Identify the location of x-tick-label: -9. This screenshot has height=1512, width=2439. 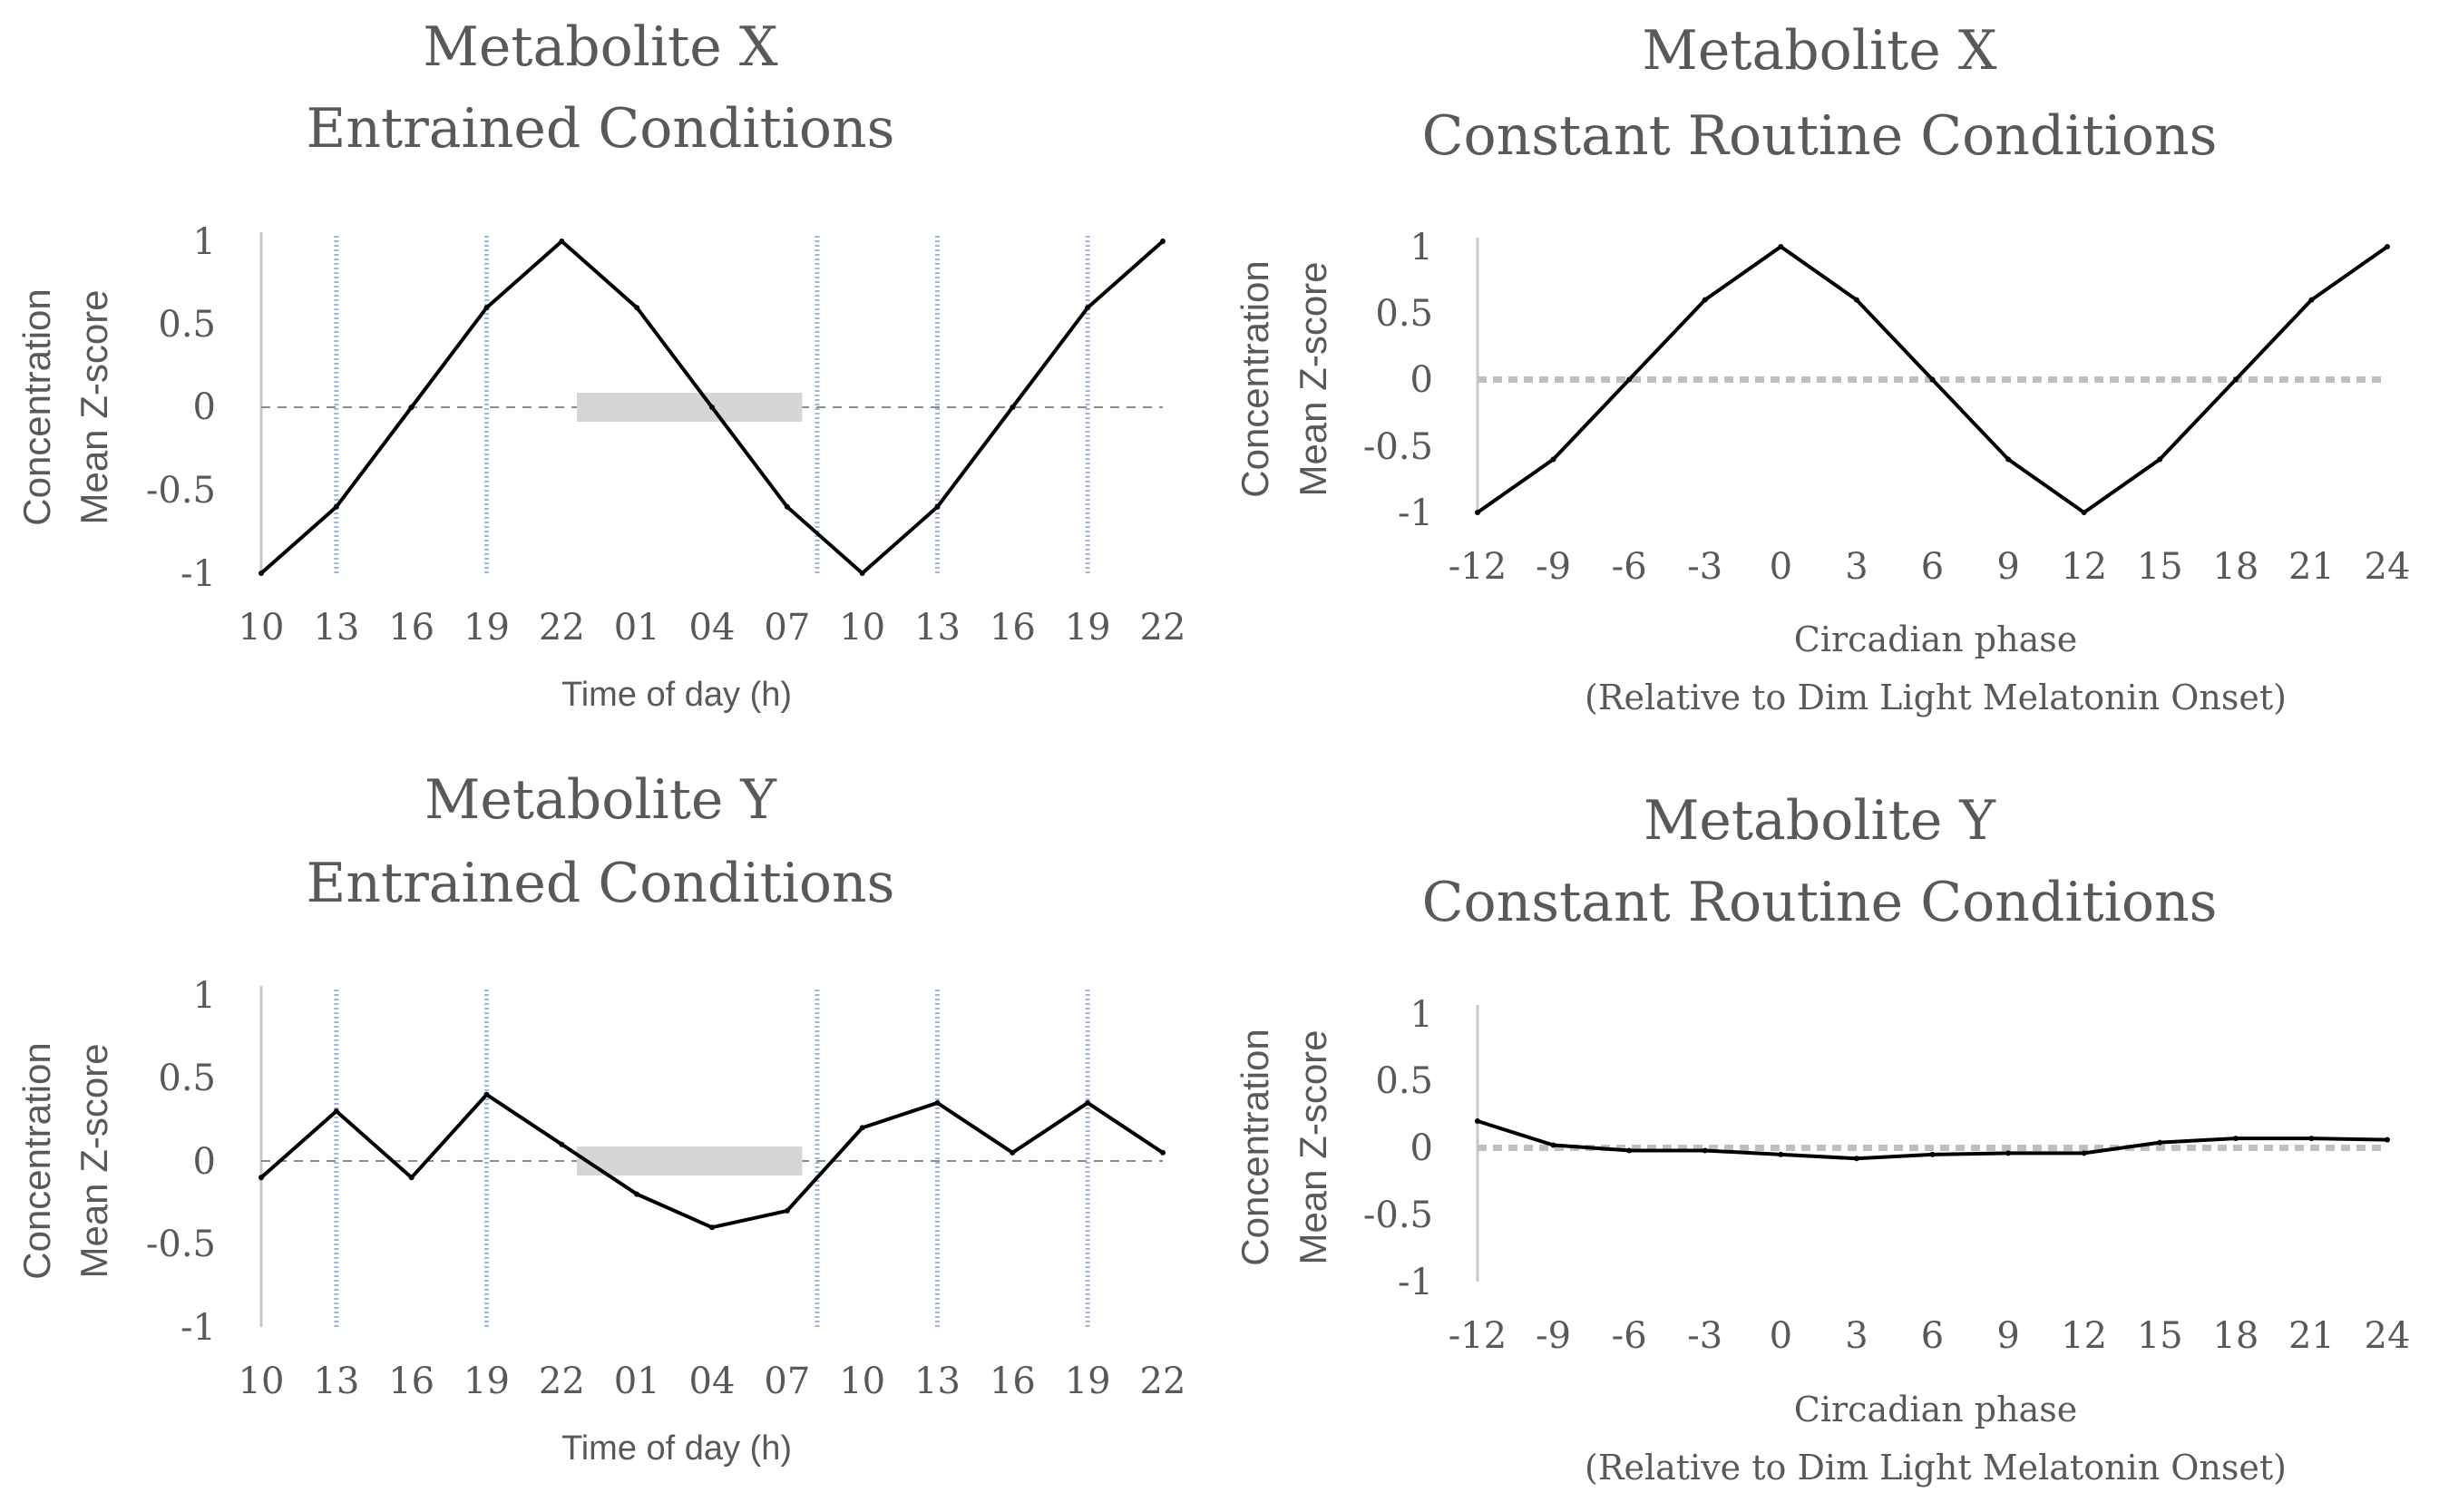
(1553, 1336).